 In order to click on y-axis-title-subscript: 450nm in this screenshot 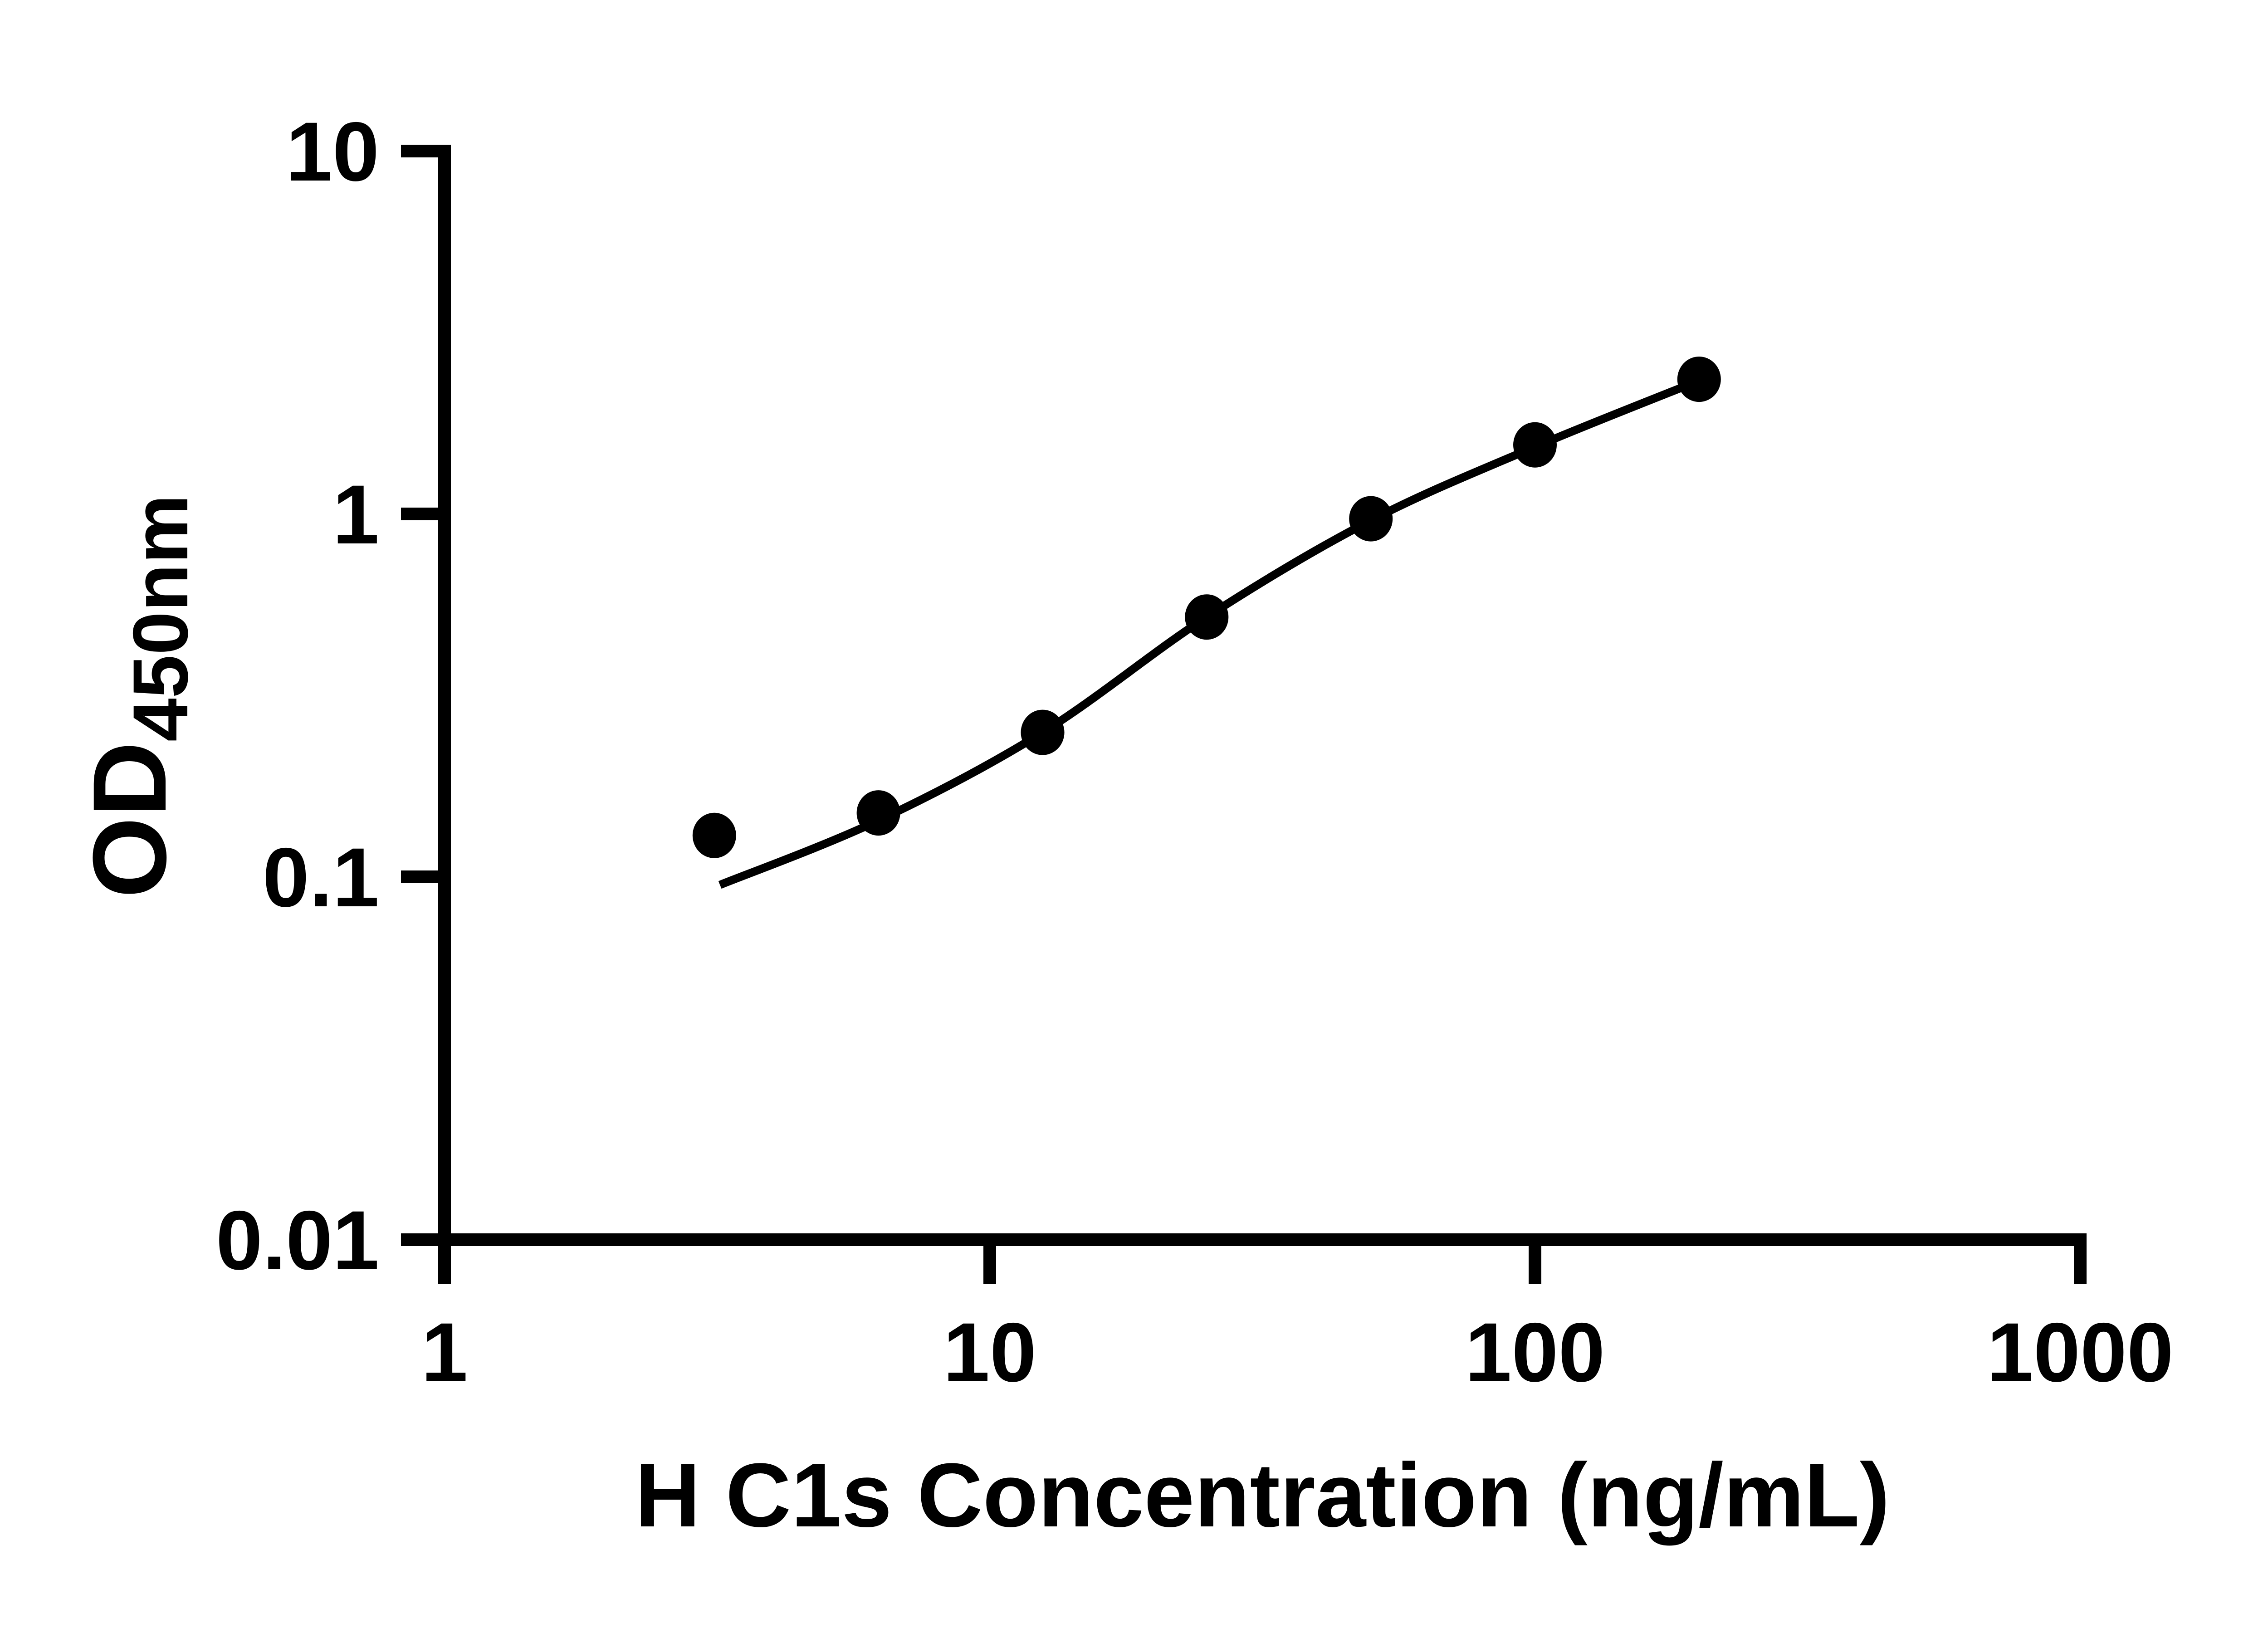, I will do `click(161, 618)`.